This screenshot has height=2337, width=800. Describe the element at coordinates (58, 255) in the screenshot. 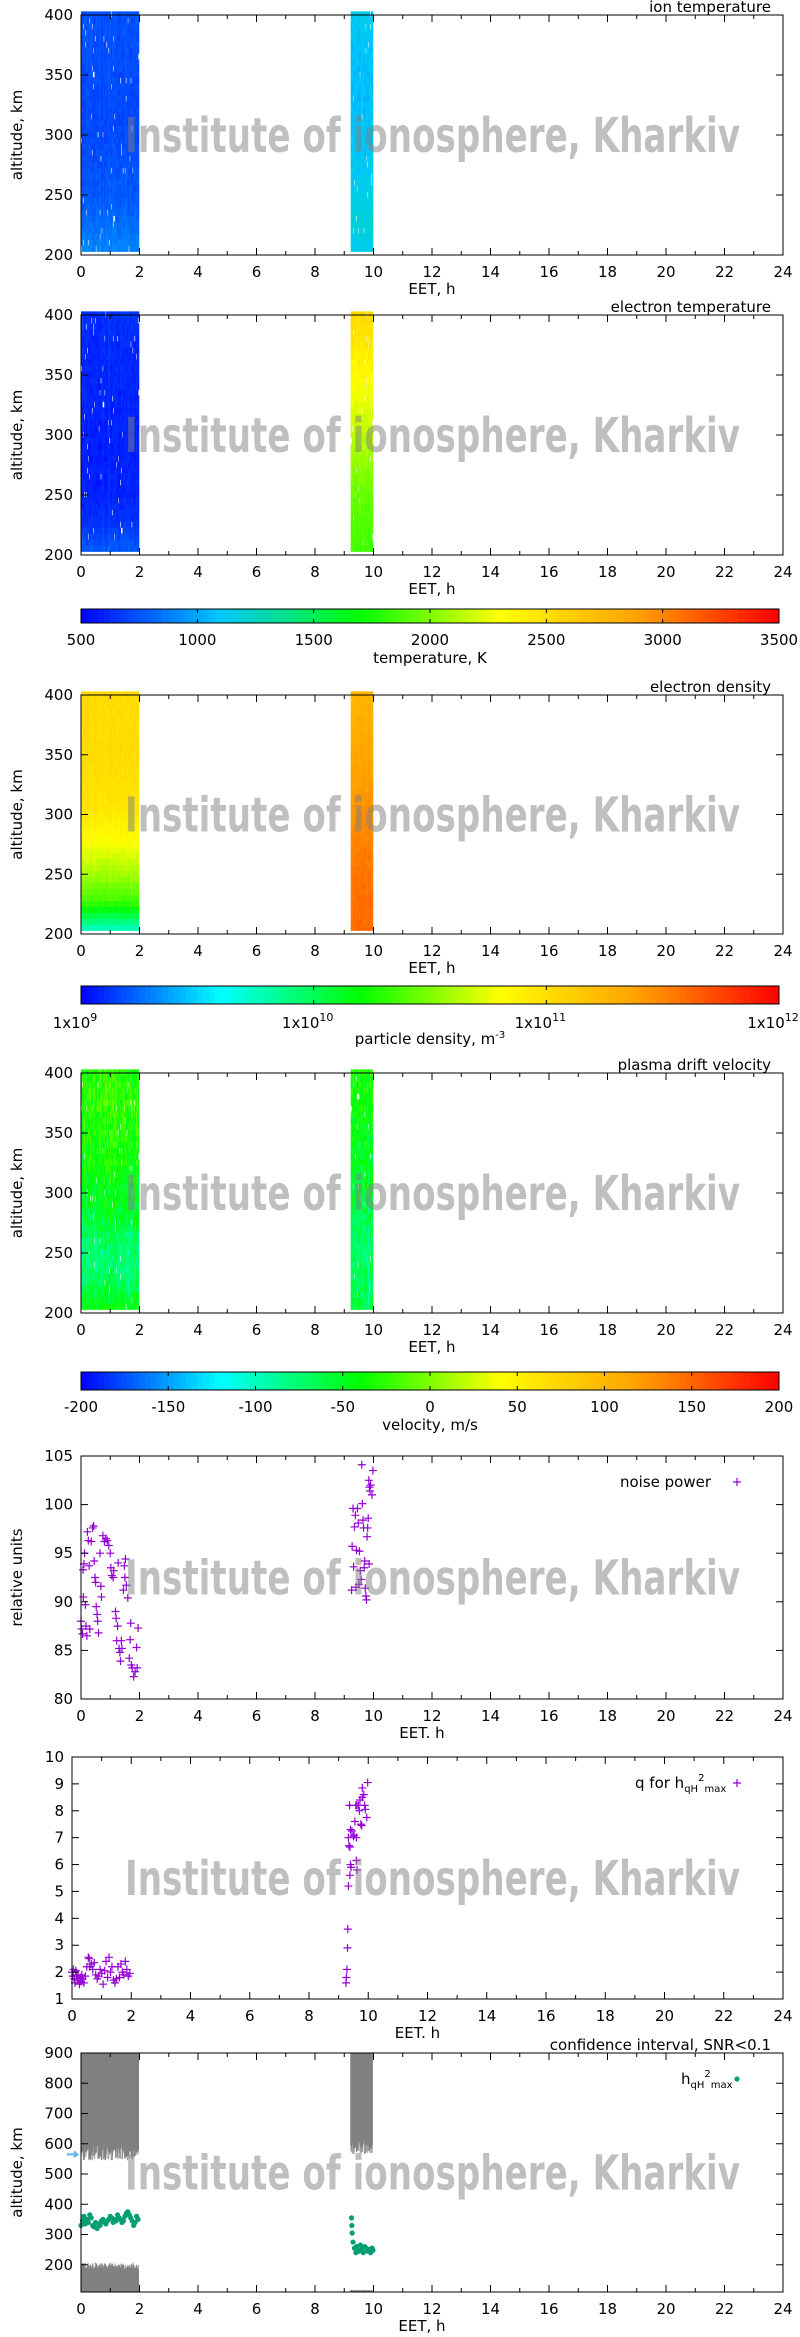

I see `y-tick-label: 200` at that location.